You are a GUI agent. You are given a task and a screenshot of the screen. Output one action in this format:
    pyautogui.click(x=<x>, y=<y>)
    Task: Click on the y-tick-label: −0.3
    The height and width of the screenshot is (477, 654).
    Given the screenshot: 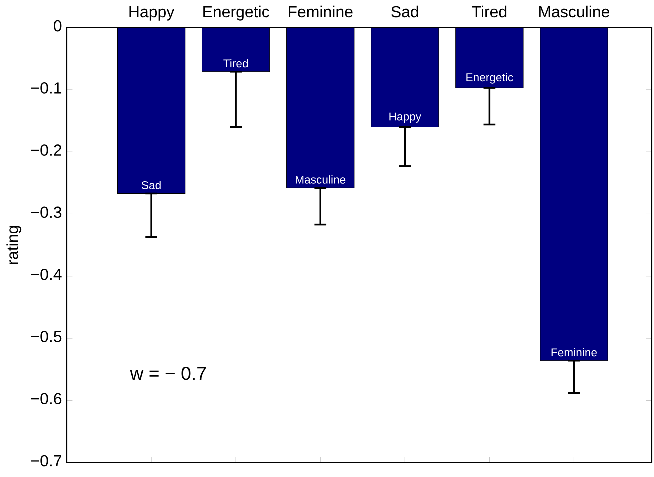 What is the action you would take?
    pyautogui.click(x=47, y=212)
    